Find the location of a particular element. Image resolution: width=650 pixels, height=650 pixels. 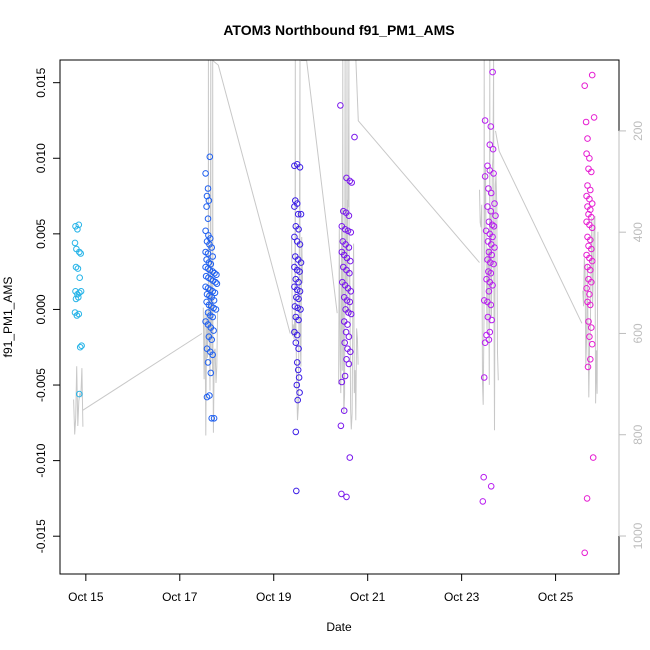

y-tick-label: -0.005 is located at coordinates (41, 385).